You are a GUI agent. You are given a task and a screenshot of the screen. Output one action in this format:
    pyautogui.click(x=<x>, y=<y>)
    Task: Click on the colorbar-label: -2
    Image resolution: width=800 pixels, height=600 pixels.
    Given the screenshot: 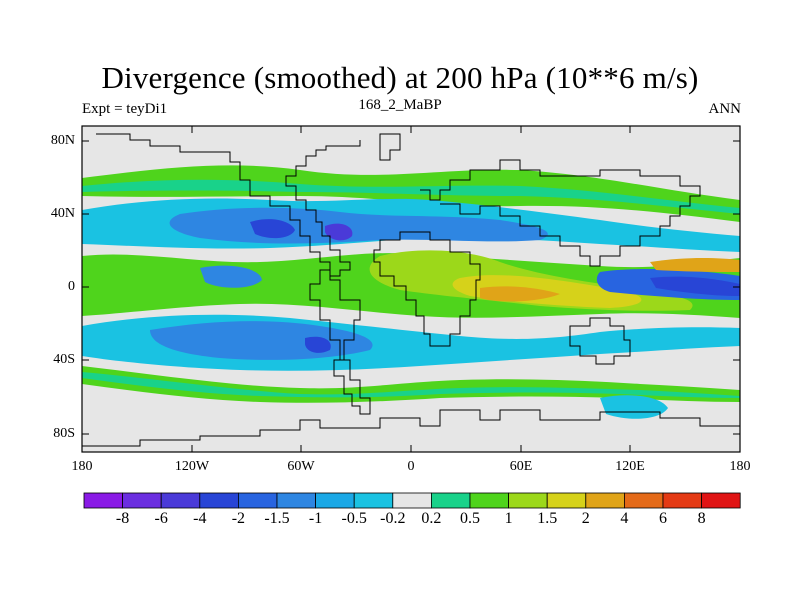 What is the action you would take?
    pyautogui.click(x=238, y=518)
    